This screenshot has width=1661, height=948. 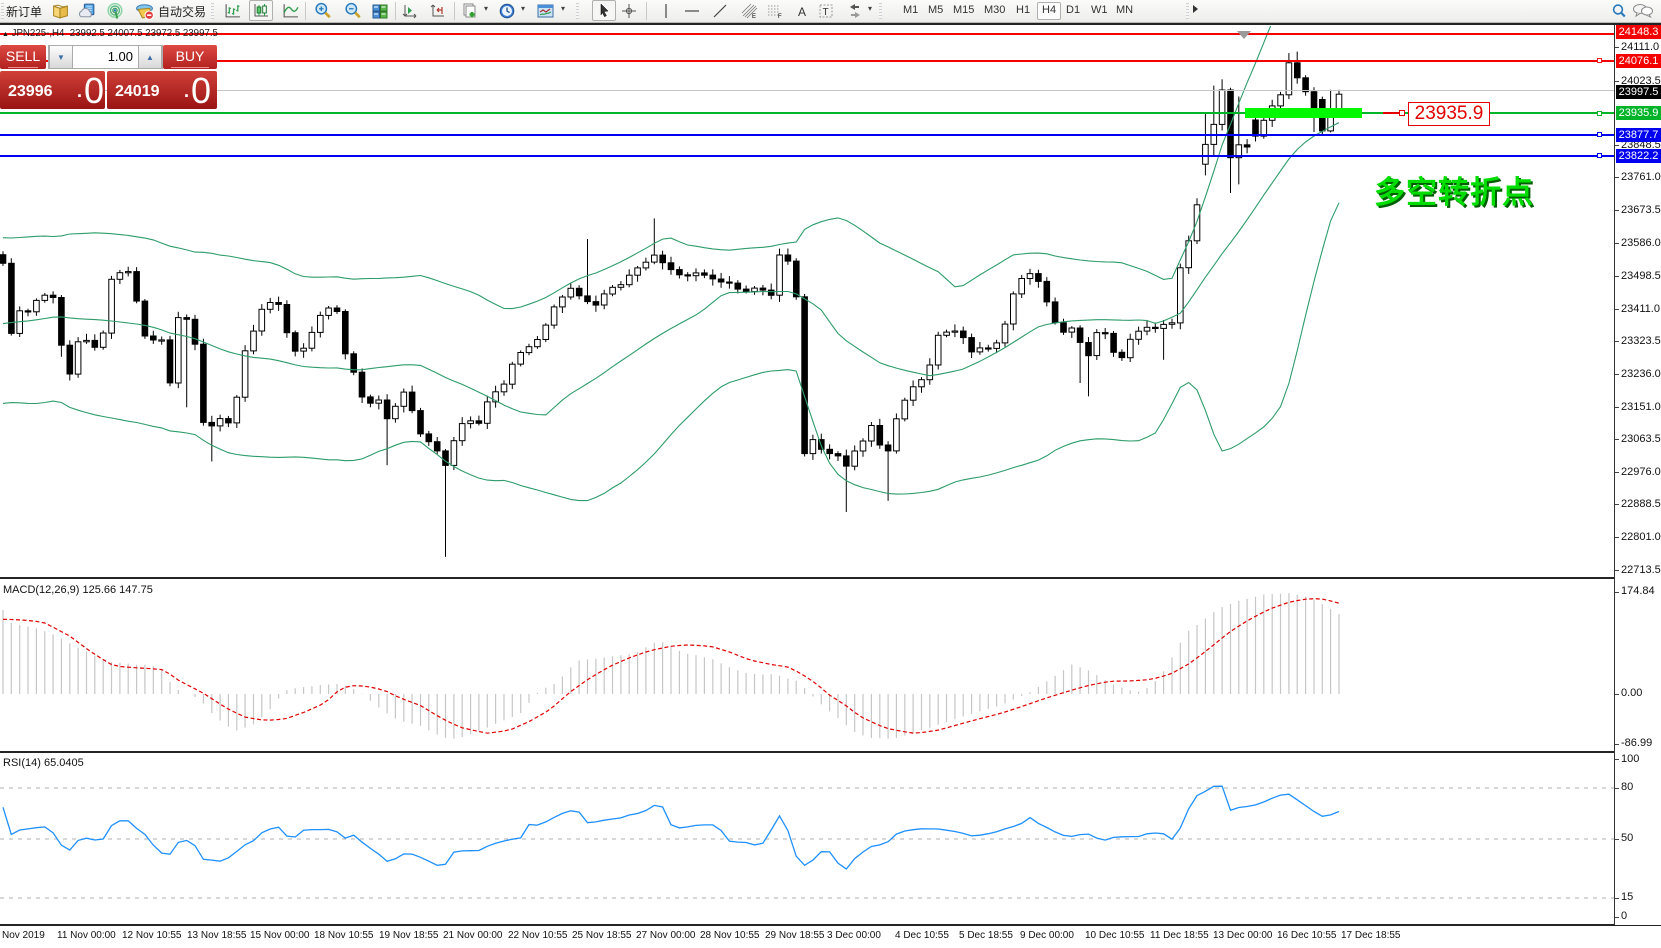 I want to click on svg-text: F, so click(x=780, y=16).